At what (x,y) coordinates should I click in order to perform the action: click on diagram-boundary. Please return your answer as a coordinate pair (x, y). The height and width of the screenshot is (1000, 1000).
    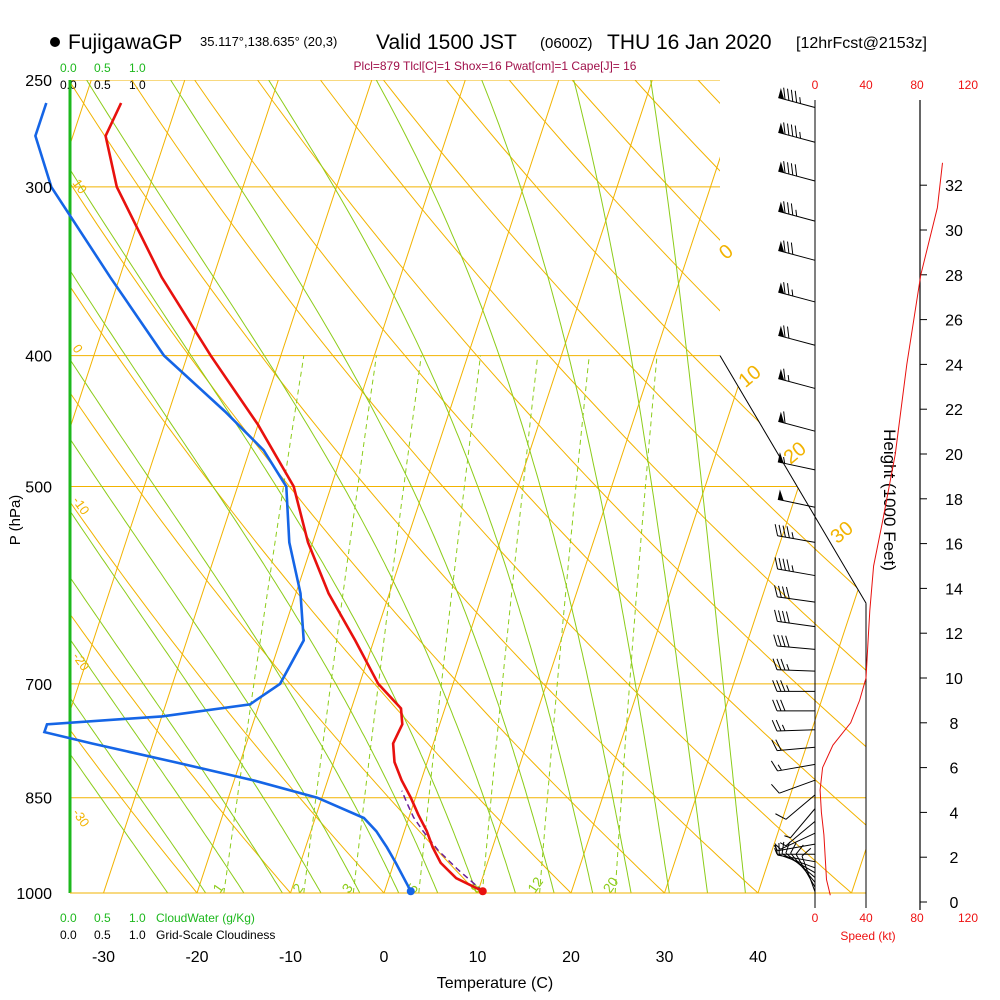
    Looking at the image, I should click on (793, 479).